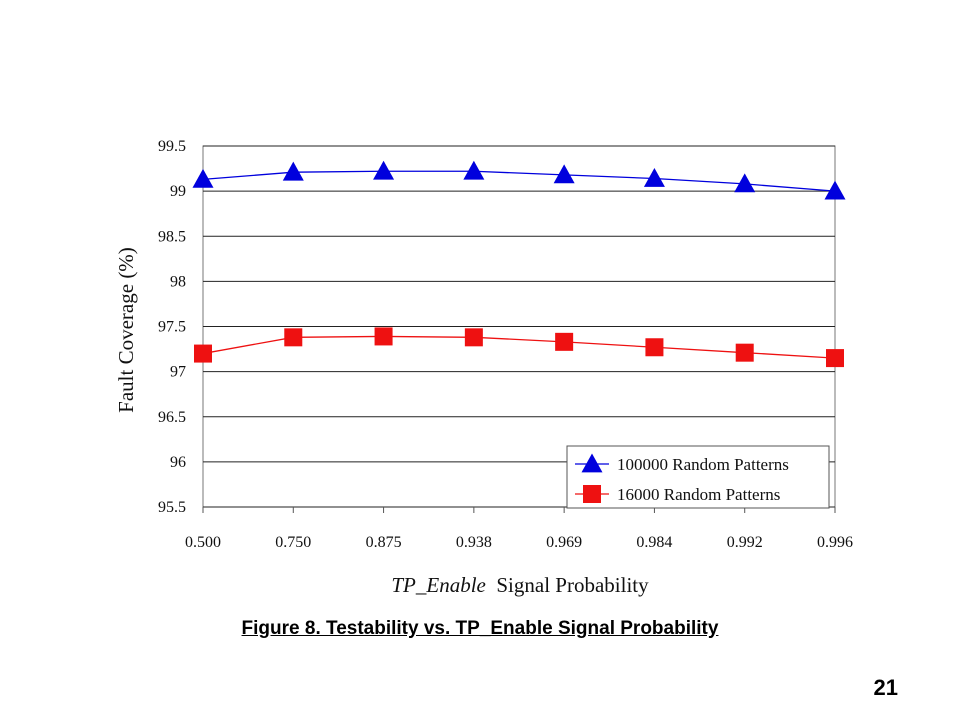 The width and height of the screenshot is (960, 720). I want to click on x-tick-label: 0.969, so click(564, 542).